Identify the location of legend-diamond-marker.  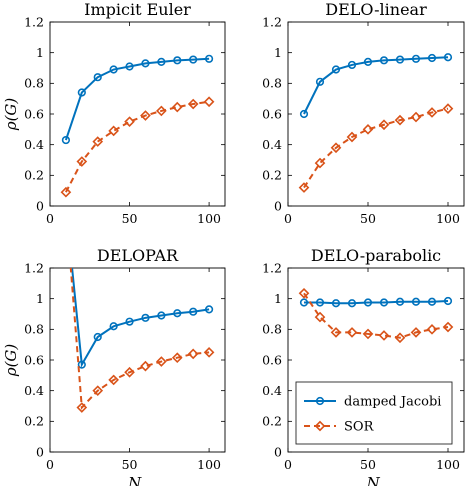
(320, 426).